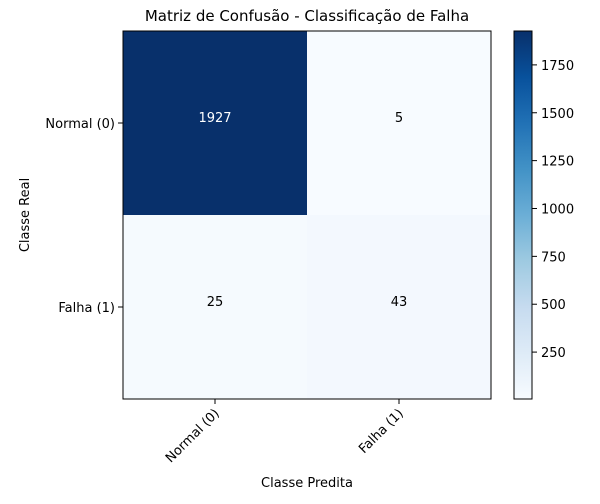 The width and height of the screenshot is (600, 504). I want to click on x-tick-label: Normal (0), so click(193, 436).